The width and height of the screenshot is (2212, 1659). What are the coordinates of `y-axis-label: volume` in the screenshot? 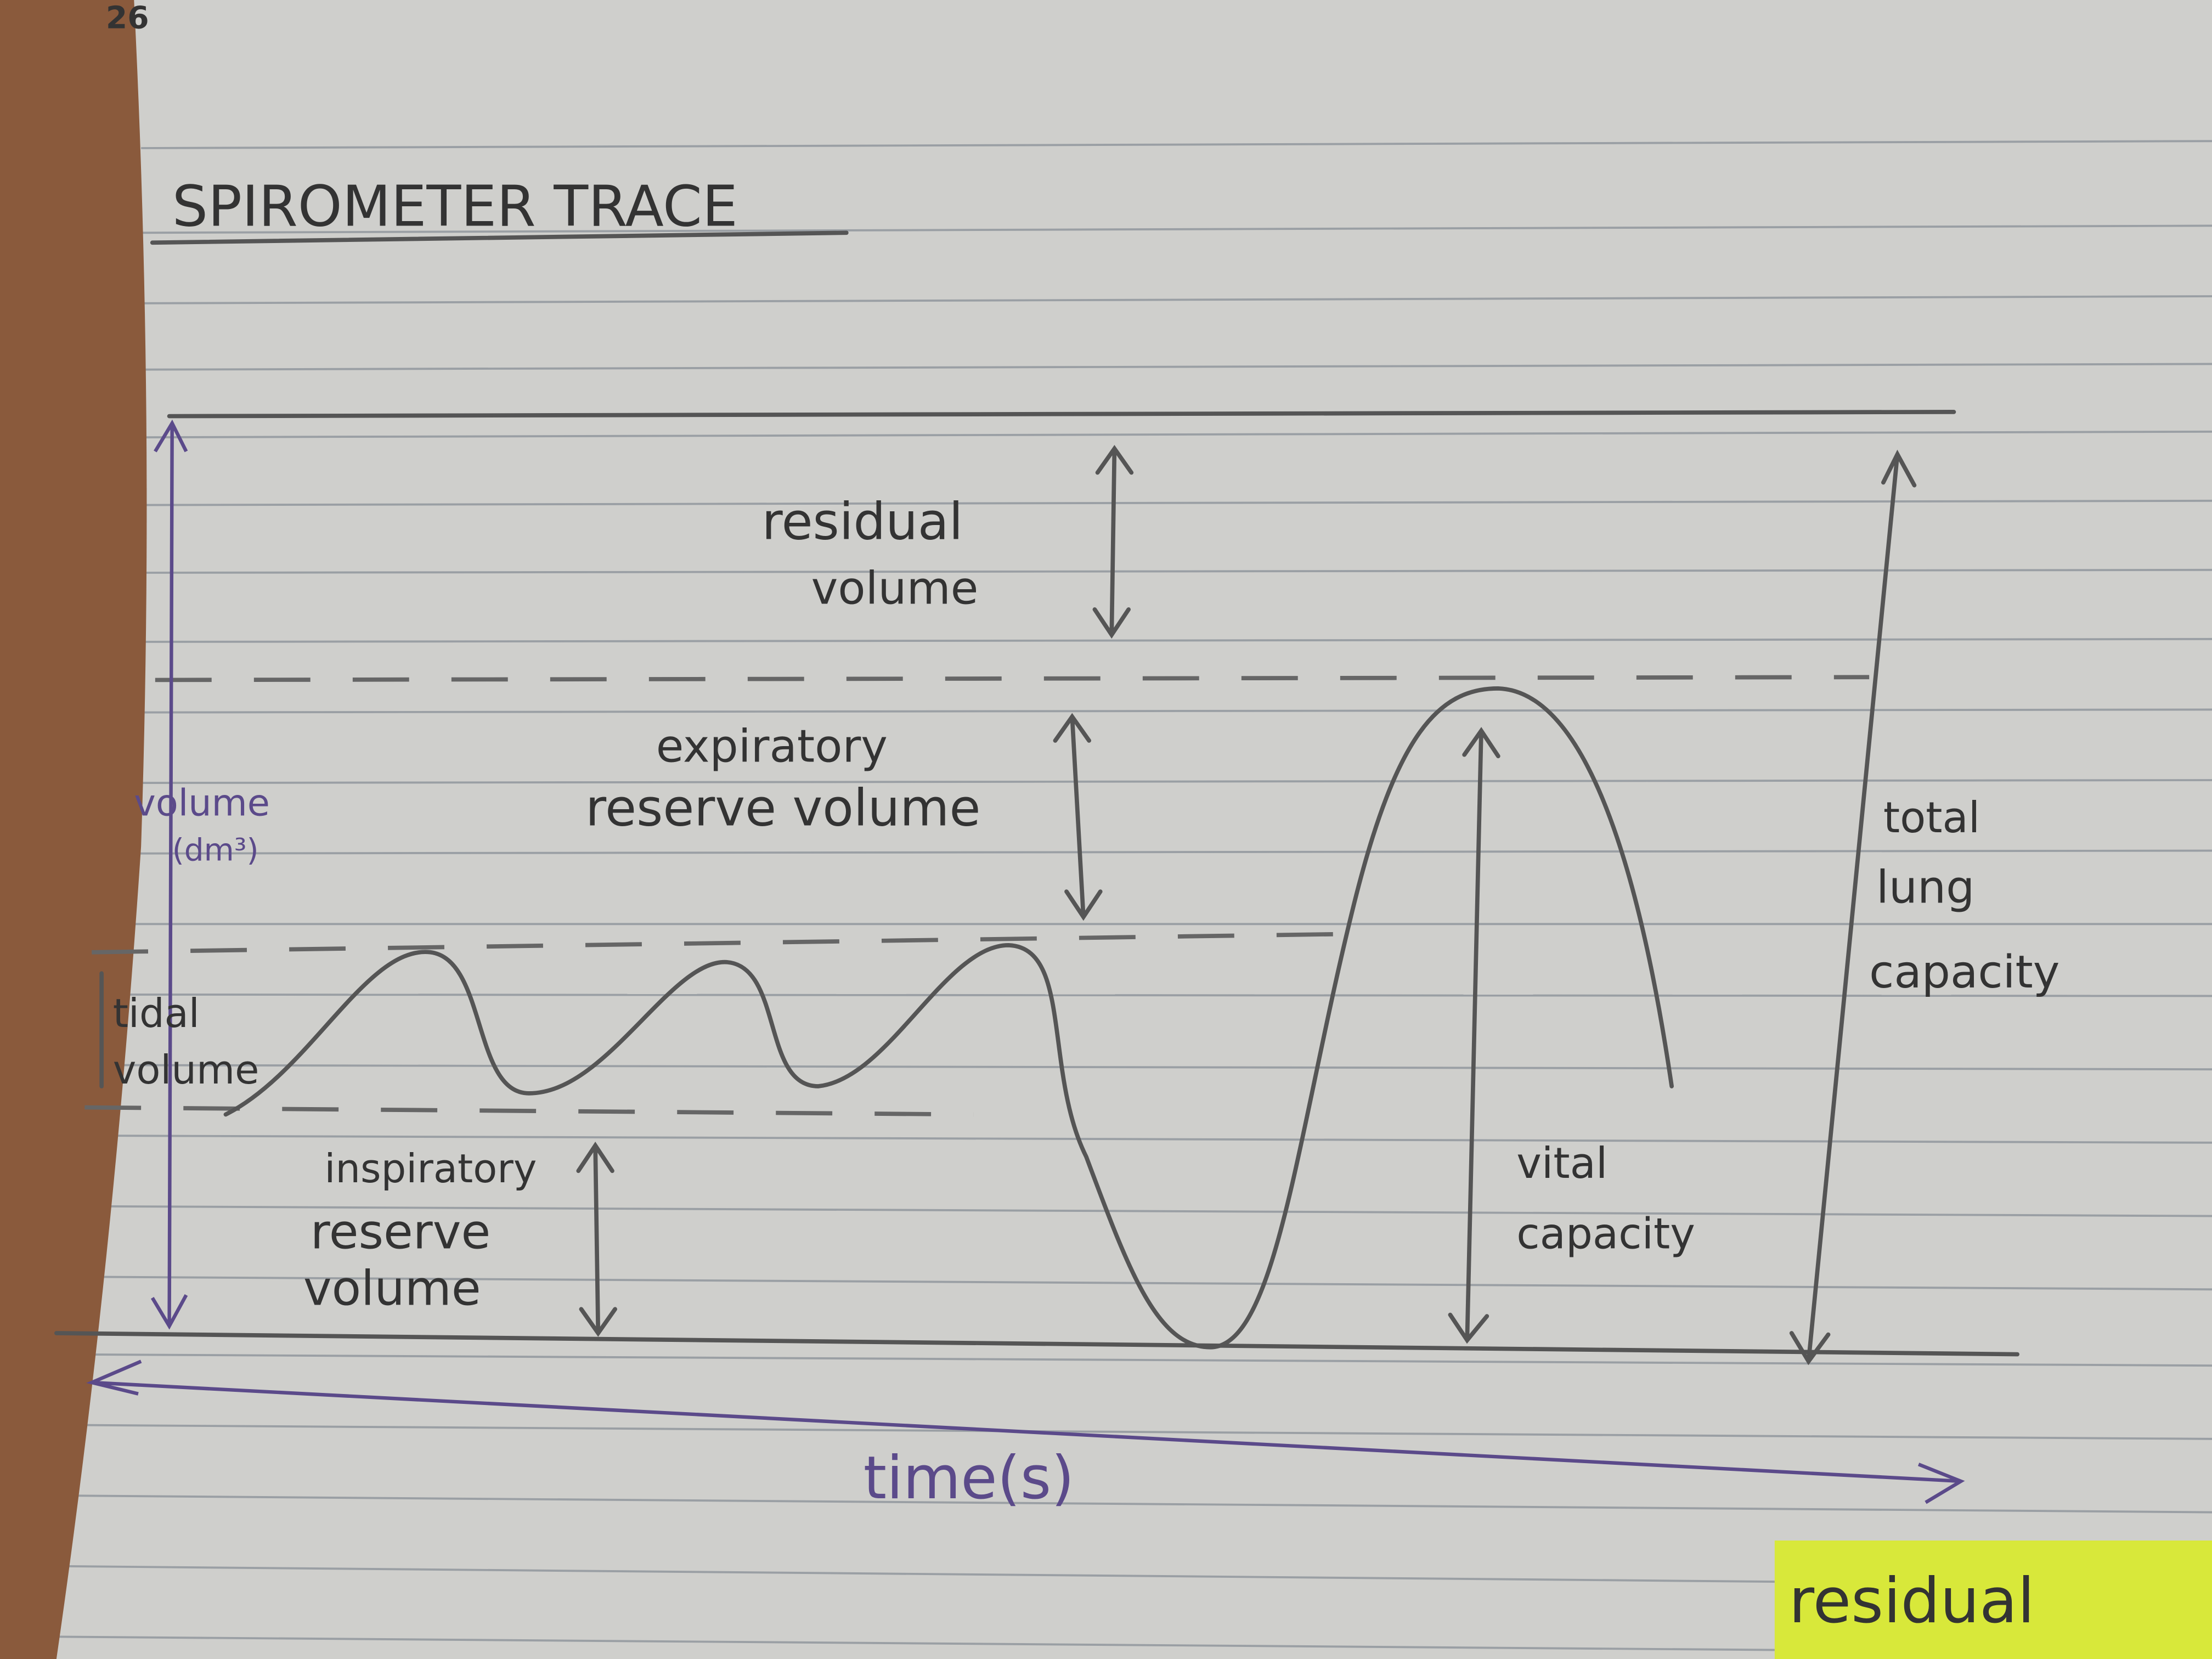 It's located at (202, 802).